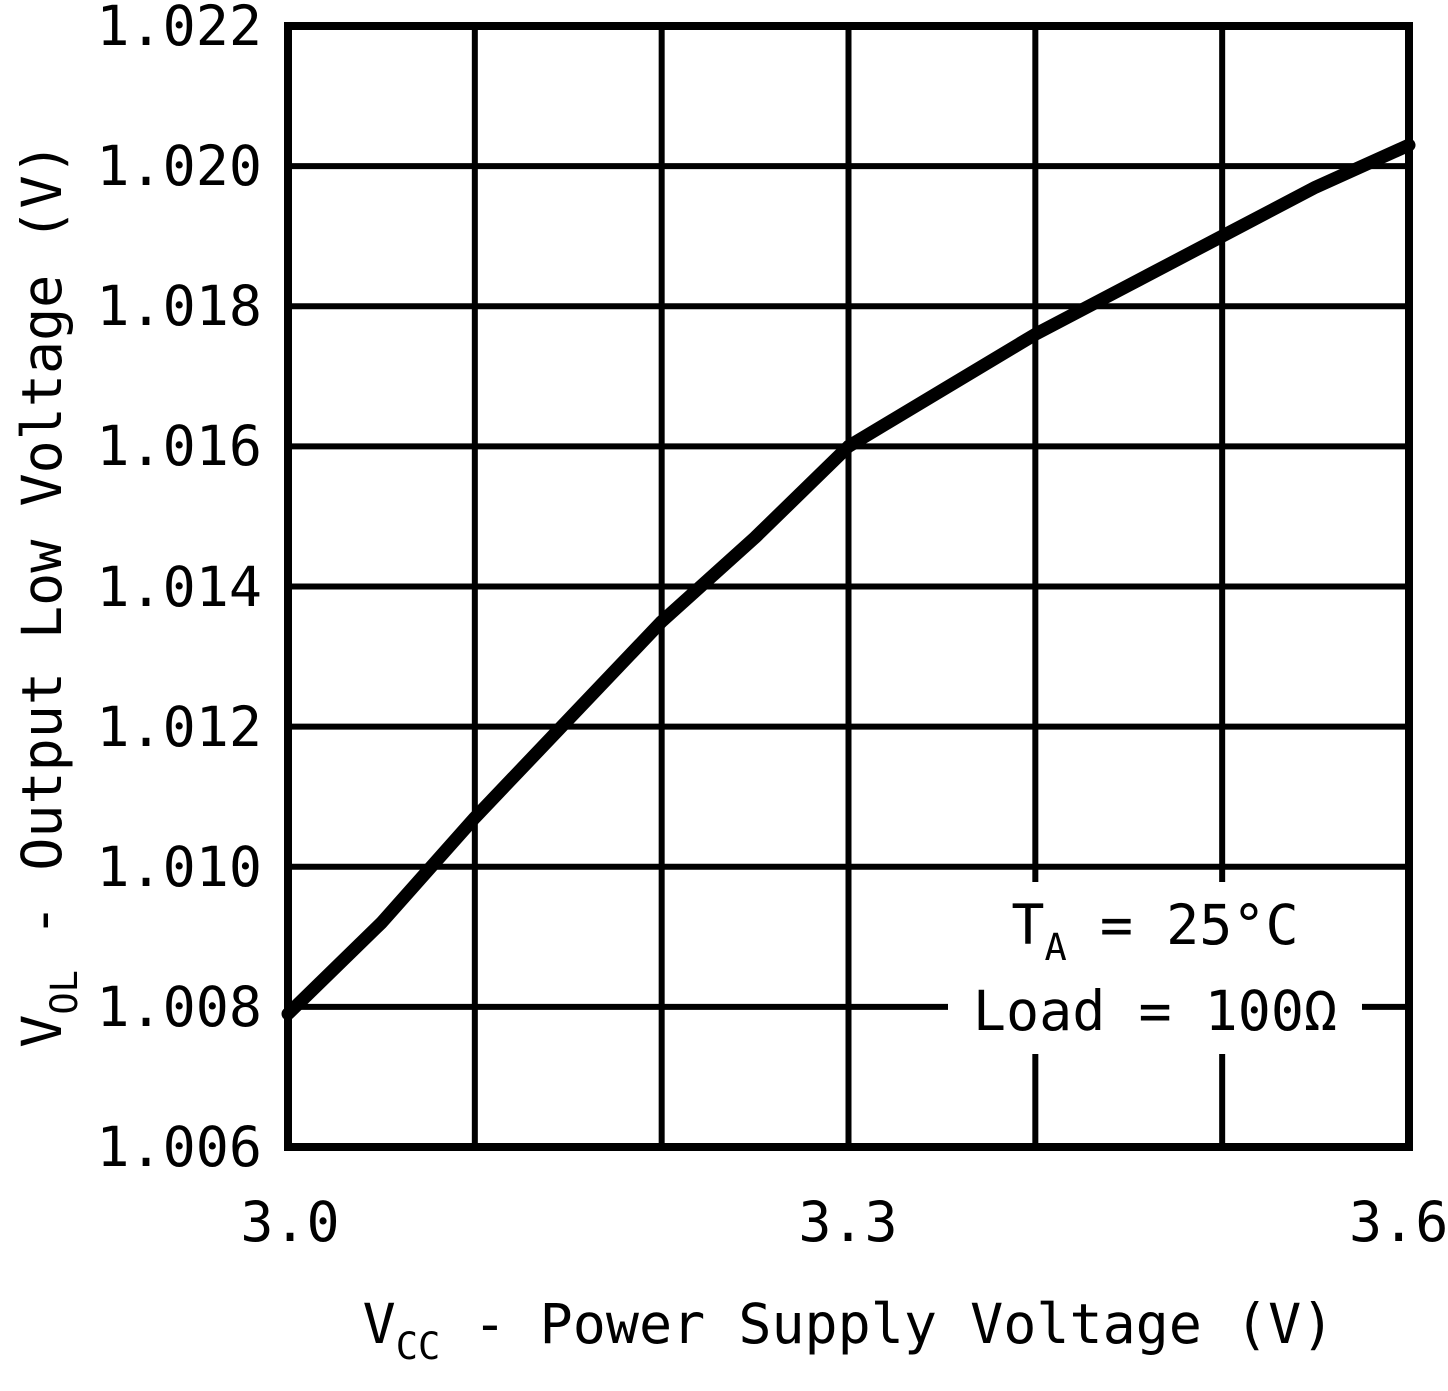 Image resolution: width=1448 pixels, height=1391 pixels. Describe the element at coordinates (179, 29) in the screenshot. I see `y-tick-label: 1.022` at that location.